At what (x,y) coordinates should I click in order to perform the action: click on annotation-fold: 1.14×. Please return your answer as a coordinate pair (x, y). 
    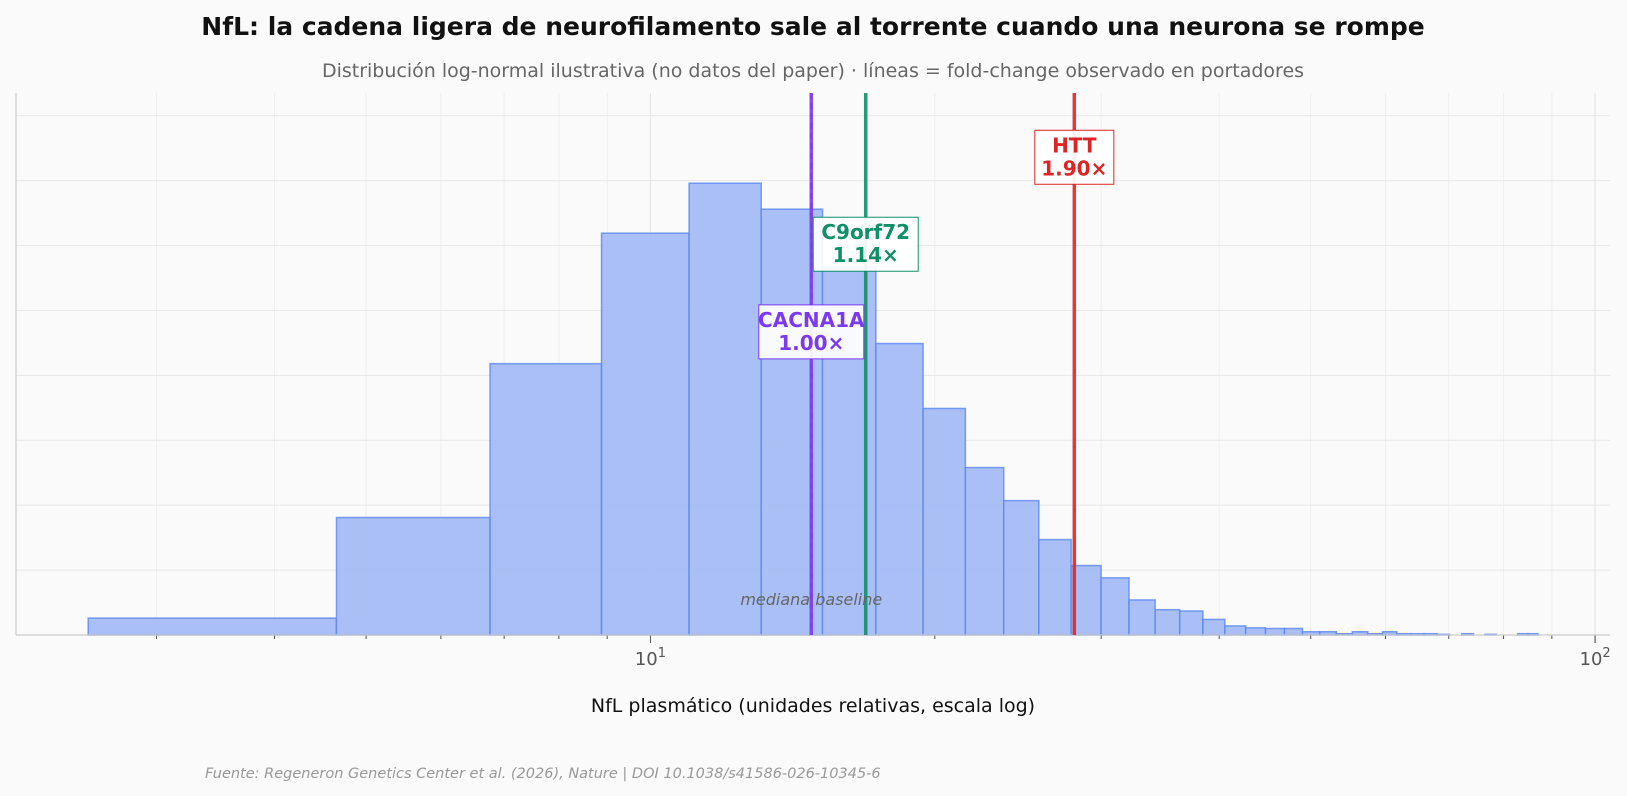
    Looking at the image, I should click on (866, 255).